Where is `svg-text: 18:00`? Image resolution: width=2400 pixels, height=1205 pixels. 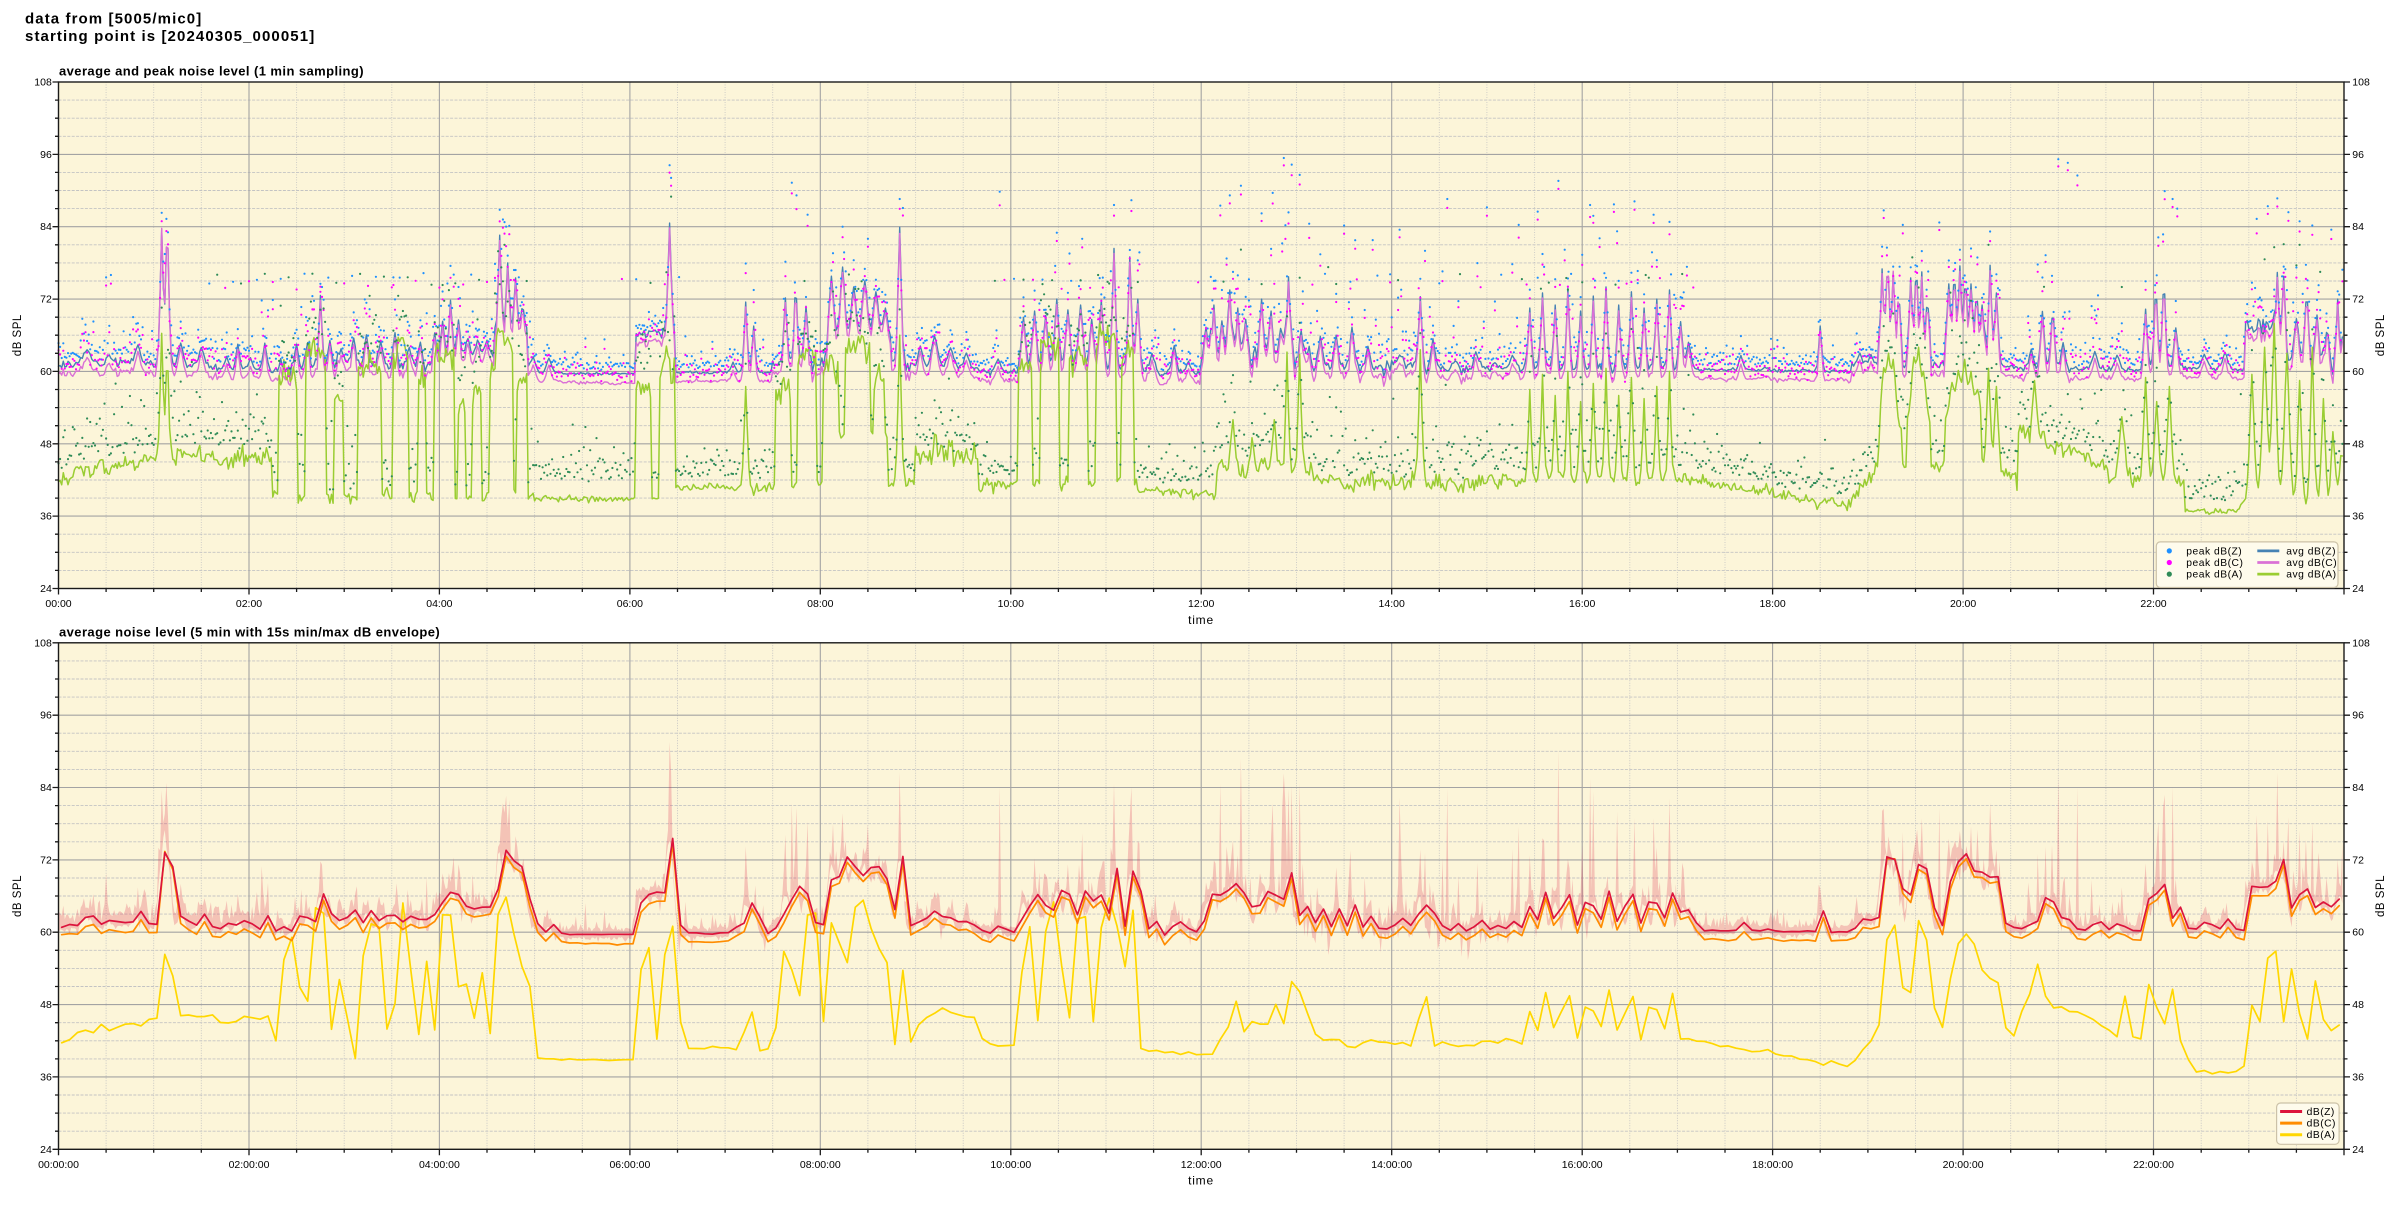
svg-text: 18:00 is located at coordinates (1772, 604).